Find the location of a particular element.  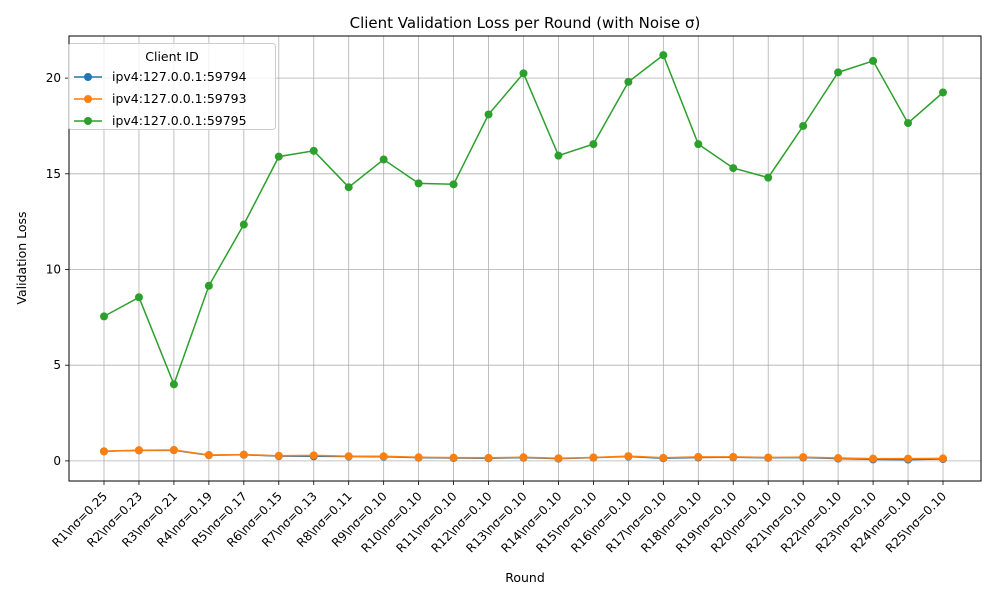

x-tick-label: R16\nσ=0.10 is located at coordinates (601, 522).